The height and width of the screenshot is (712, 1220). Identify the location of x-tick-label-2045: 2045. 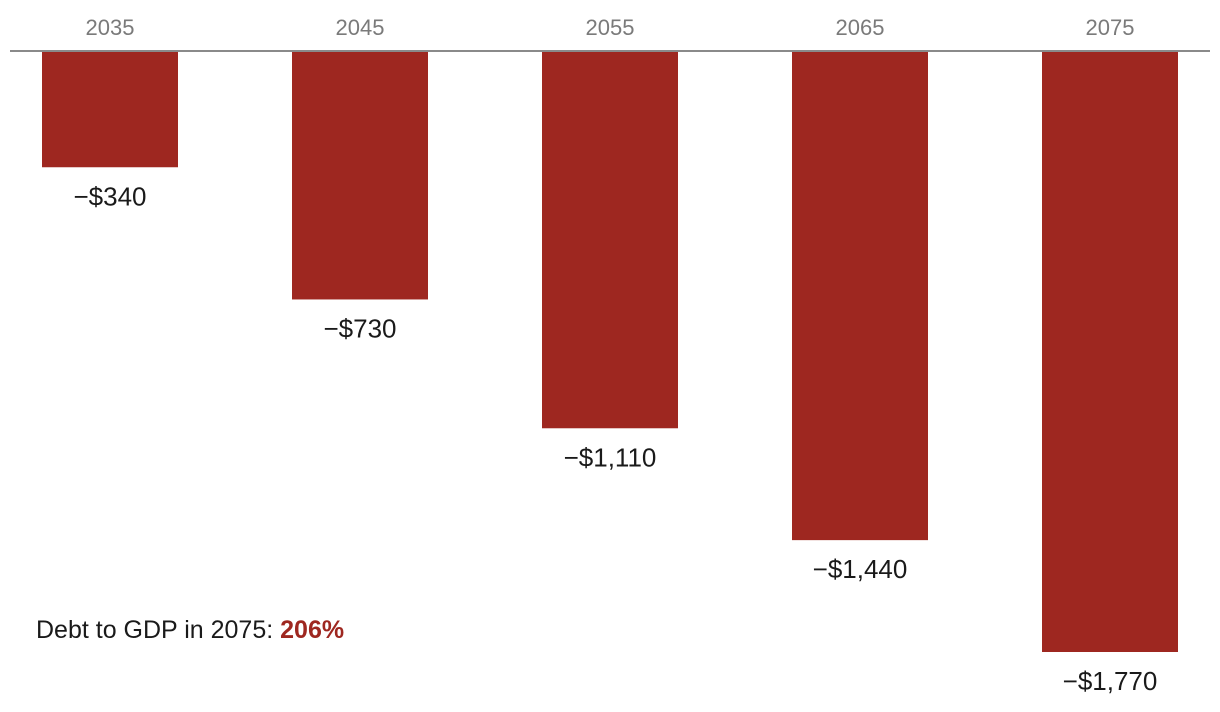
(360, 27).